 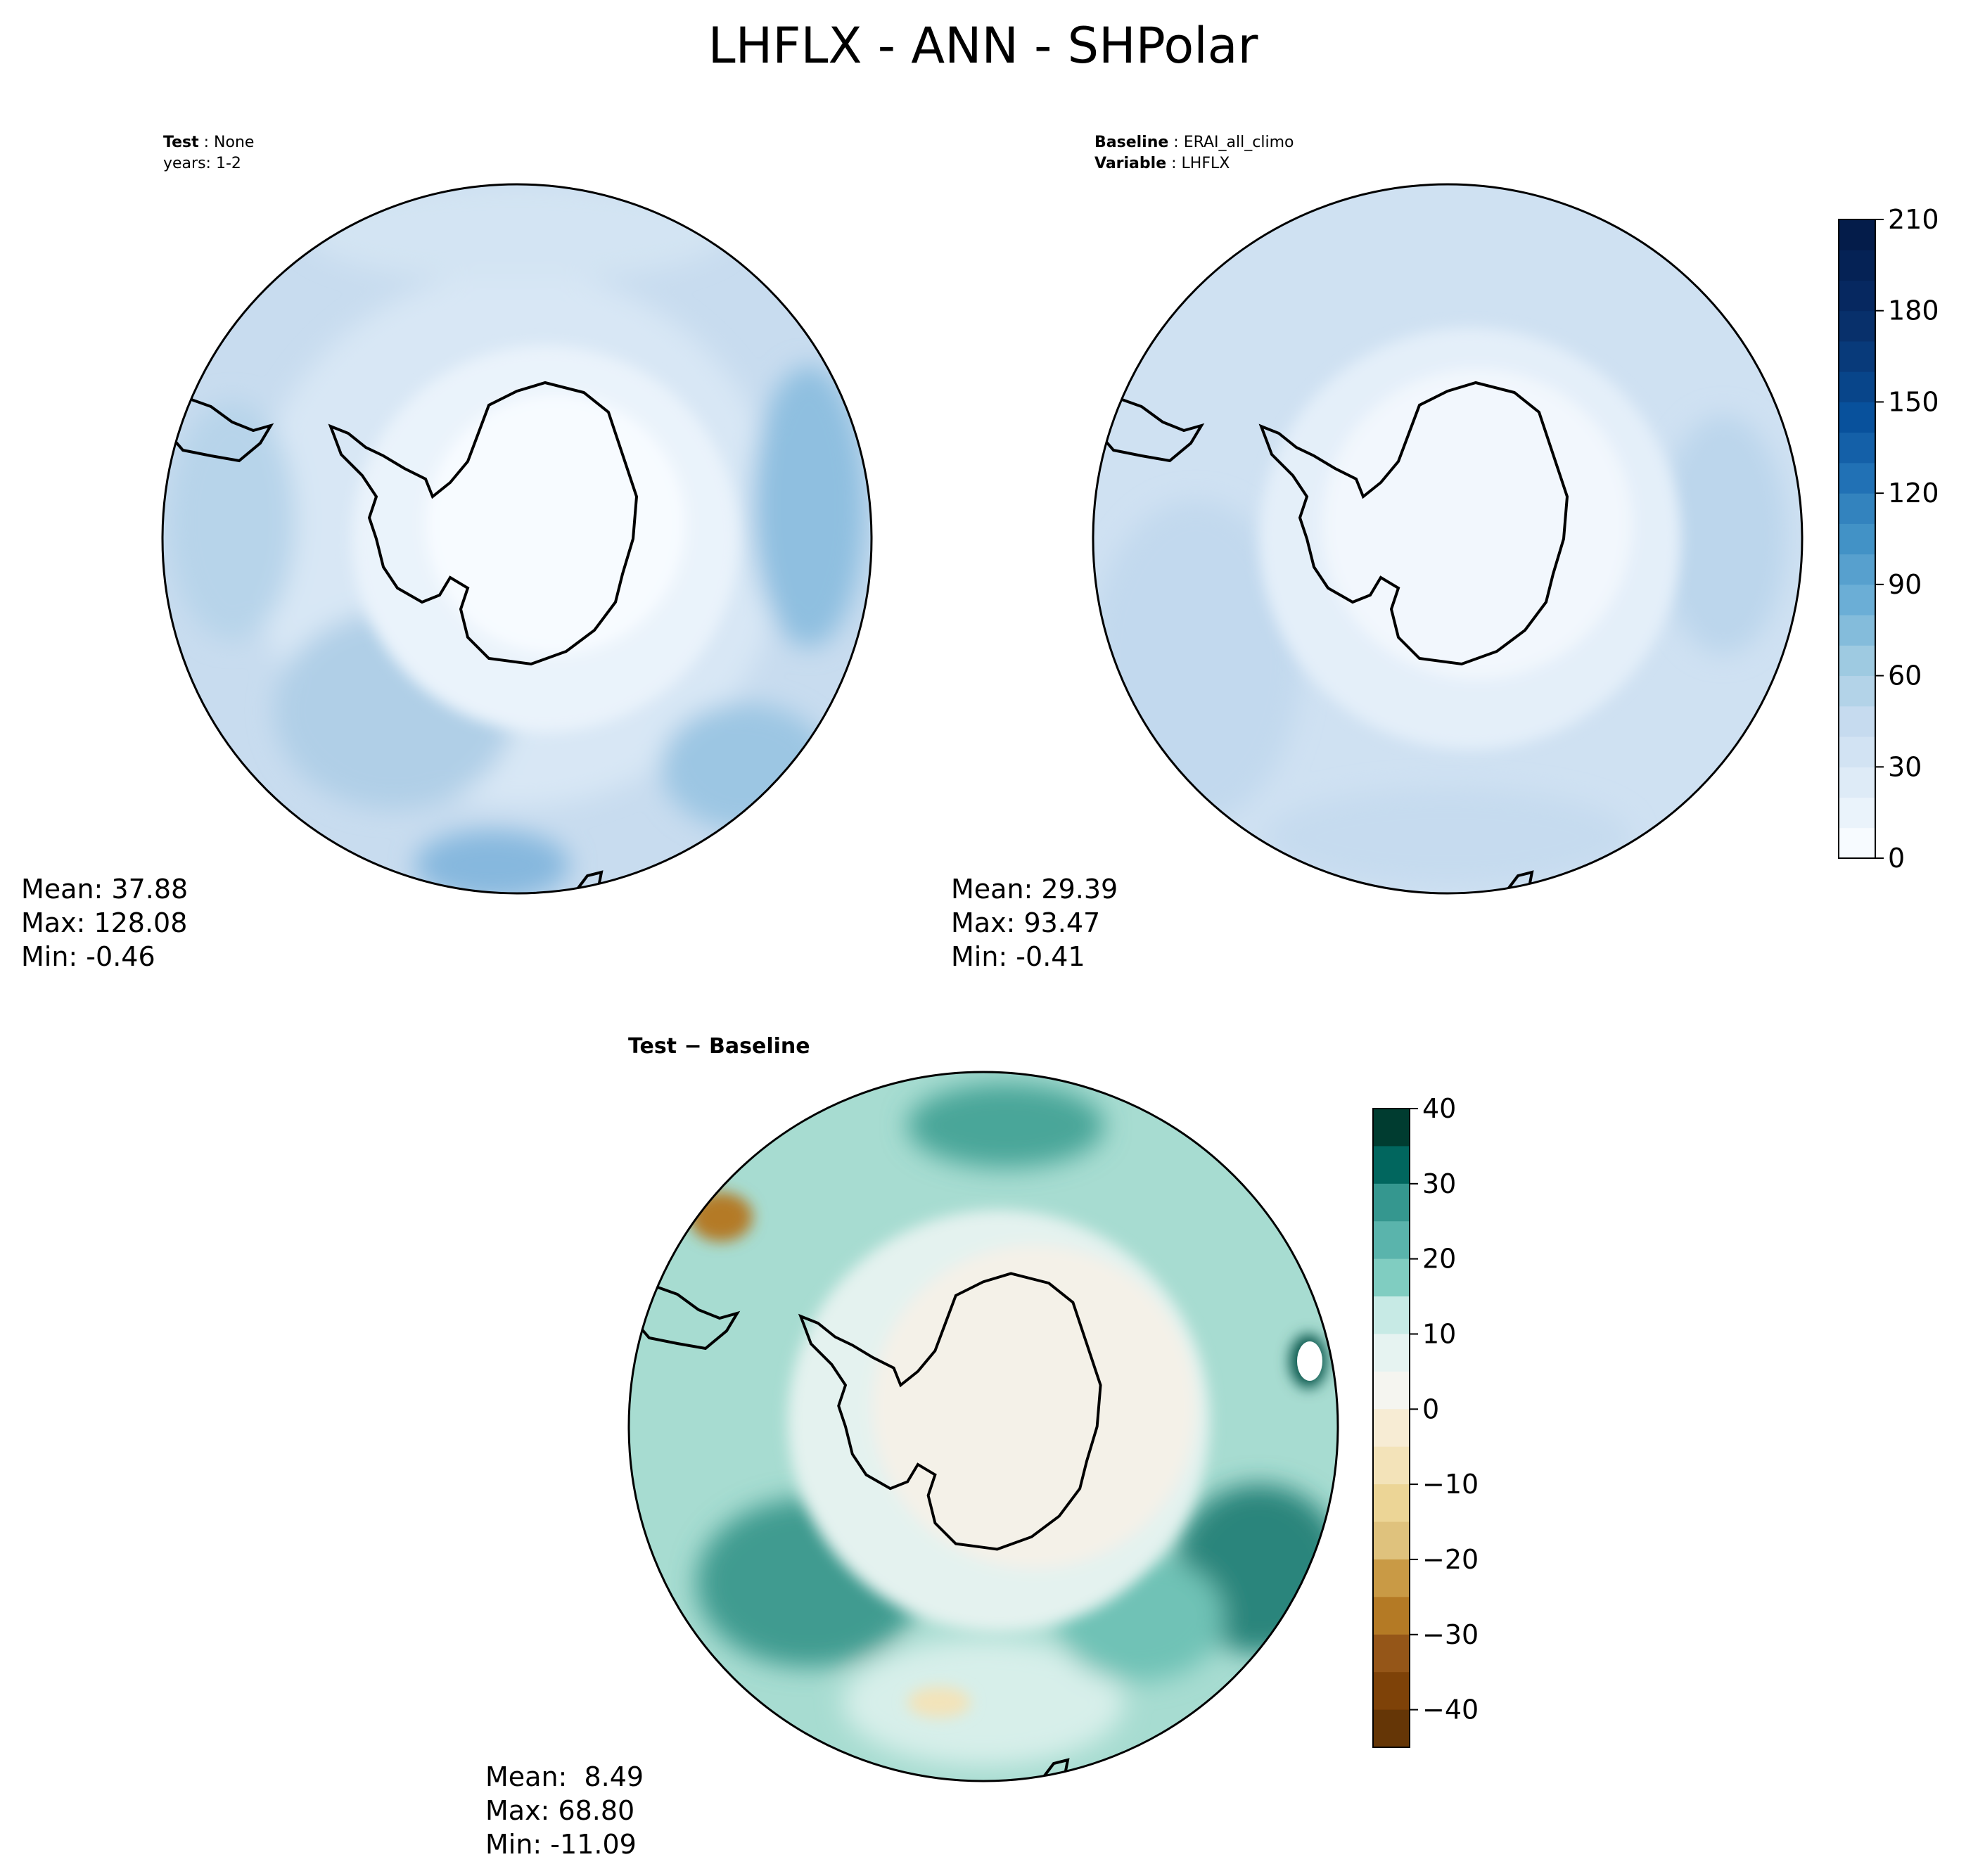 I want to click on colorbar-blues-frame, so click(x=1857, y=539).